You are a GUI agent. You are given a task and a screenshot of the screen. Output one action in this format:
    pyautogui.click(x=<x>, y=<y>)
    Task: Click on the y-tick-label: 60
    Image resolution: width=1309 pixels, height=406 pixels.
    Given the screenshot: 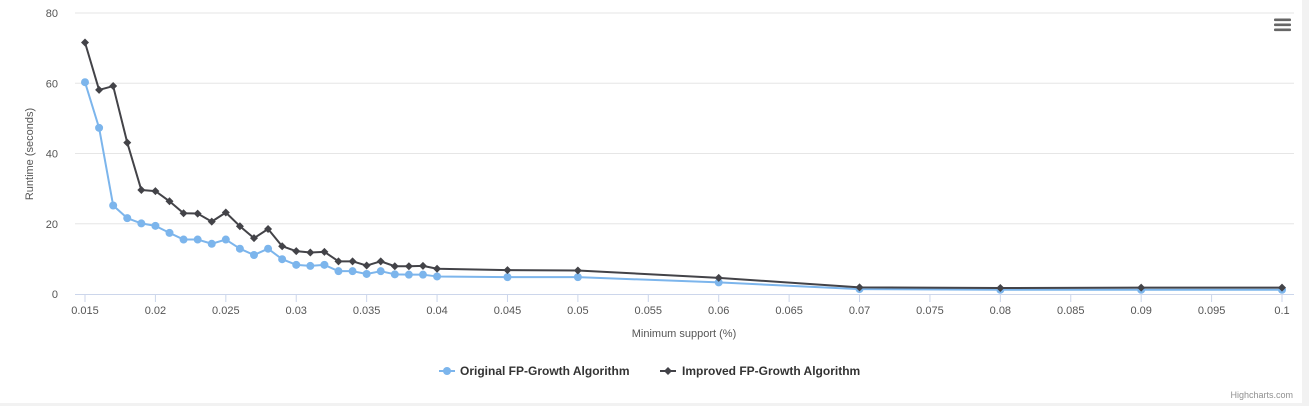 What is the action you would take?
    pyautogui.click(x=52, y=84)
    